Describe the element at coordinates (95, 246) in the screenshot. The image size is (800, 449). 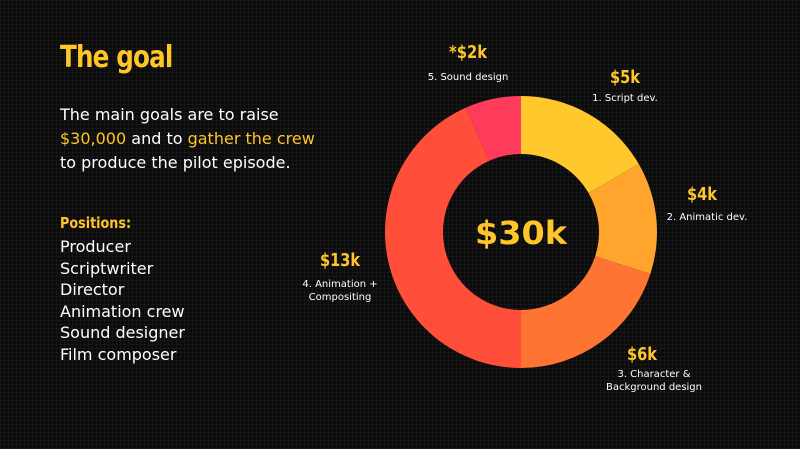
I see `position-item: Producer` at that location.